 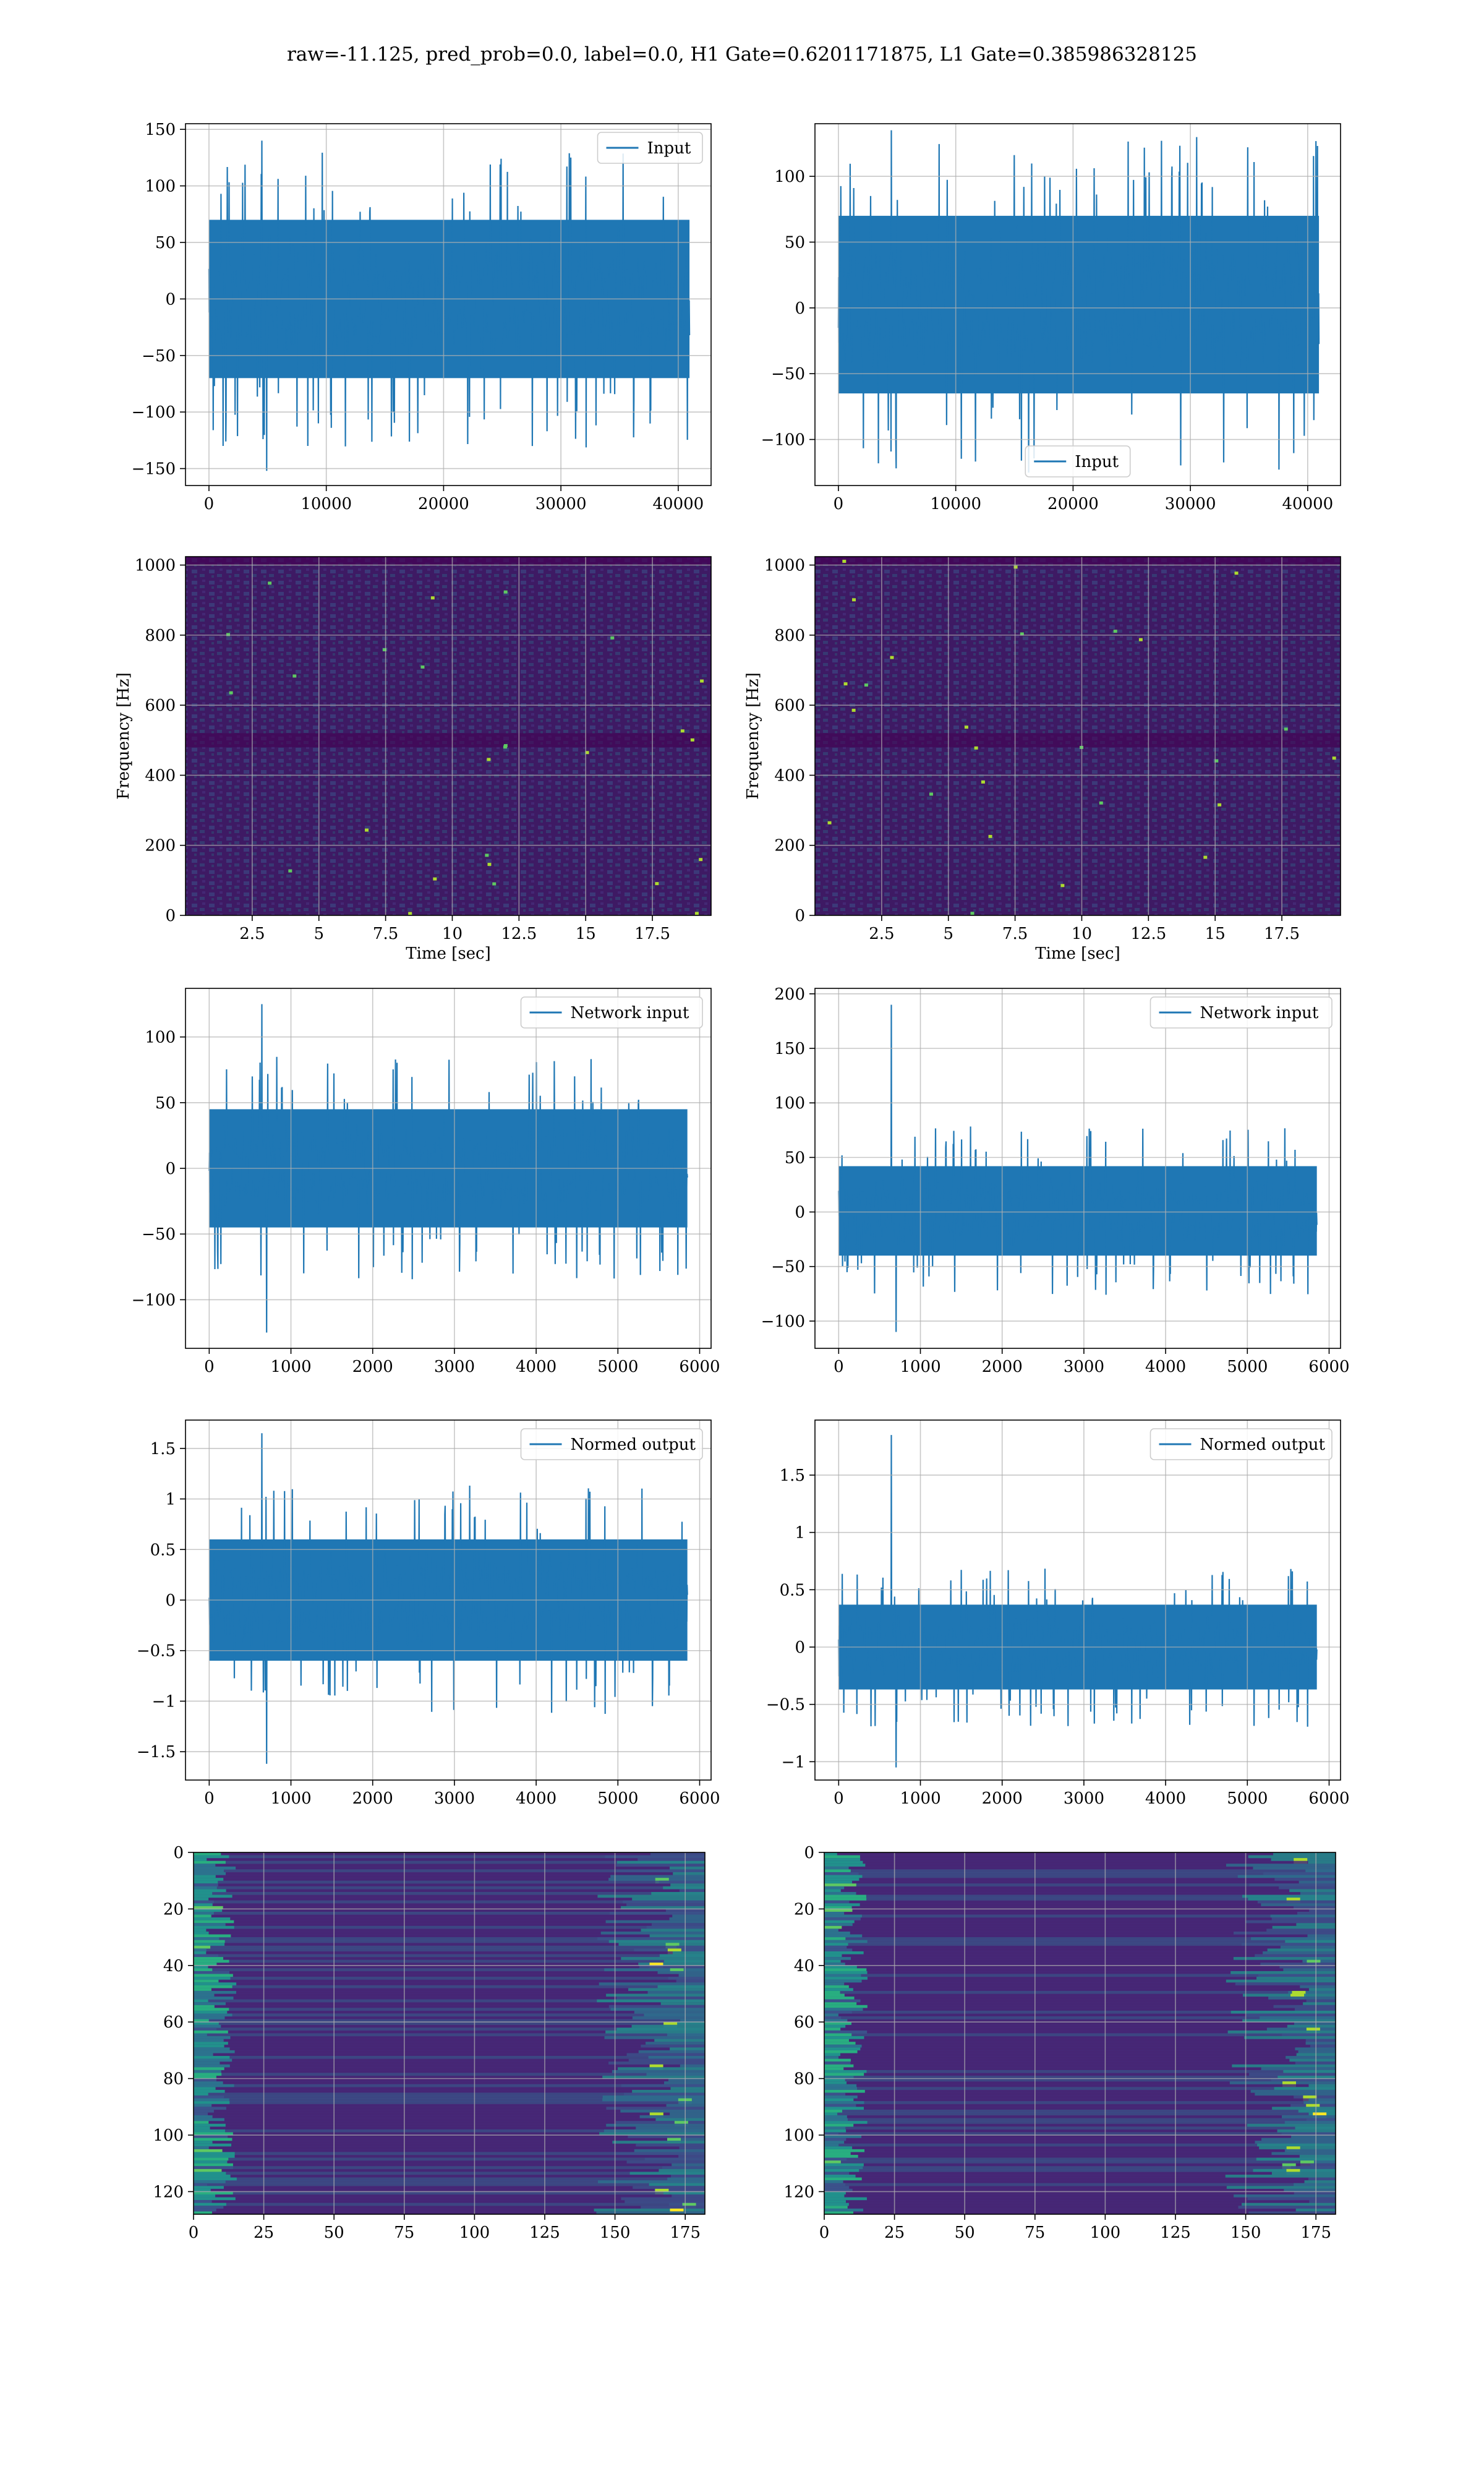 What do you see at coordinates (194, 2233) in the screenshot?
I see `h1-features-xtick-label: 0` at bounding box center [194, 2233].